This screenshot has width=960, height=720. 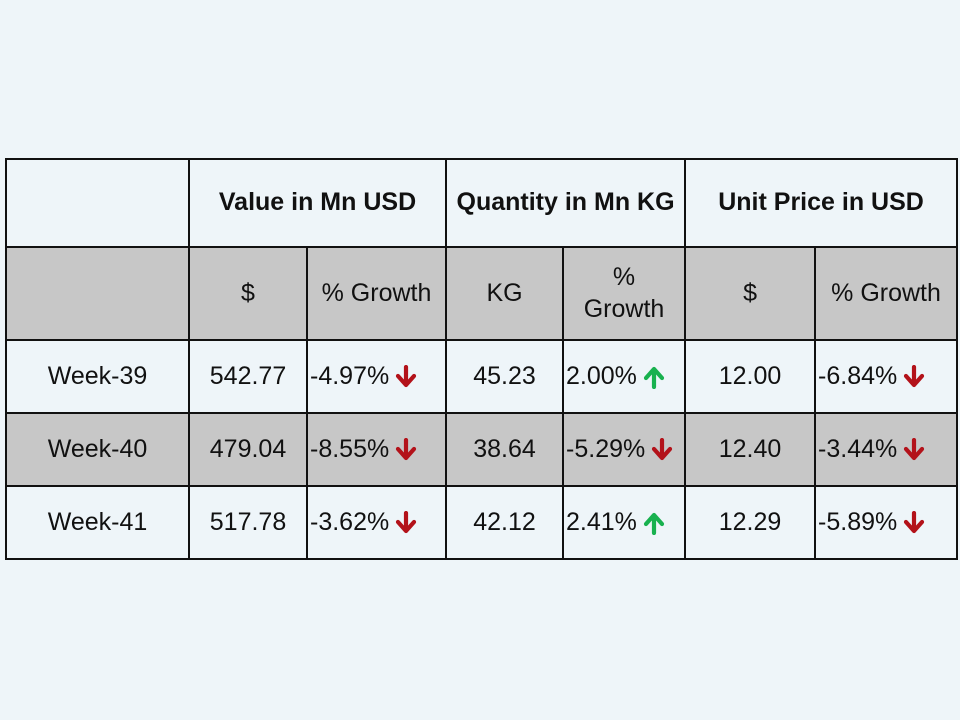 What do you see at coordinates (601, 522) in the screenshot?
I see `qty-growth: 2.41%` at bounding box center [601, 522].